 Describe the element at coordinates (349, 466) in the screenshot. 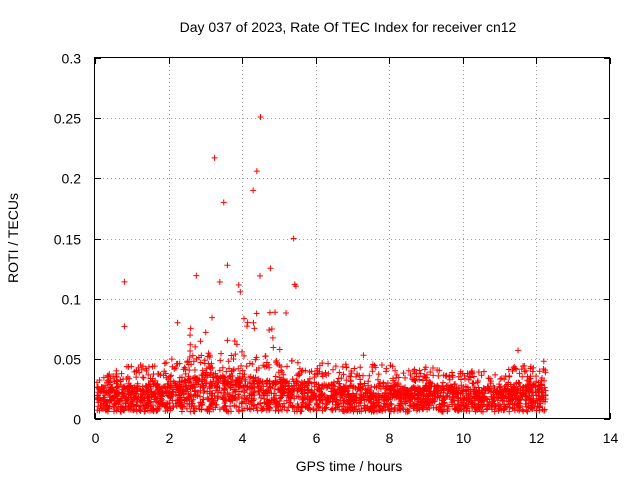

I see `x-axis-label: GPS time / hours` at that location.